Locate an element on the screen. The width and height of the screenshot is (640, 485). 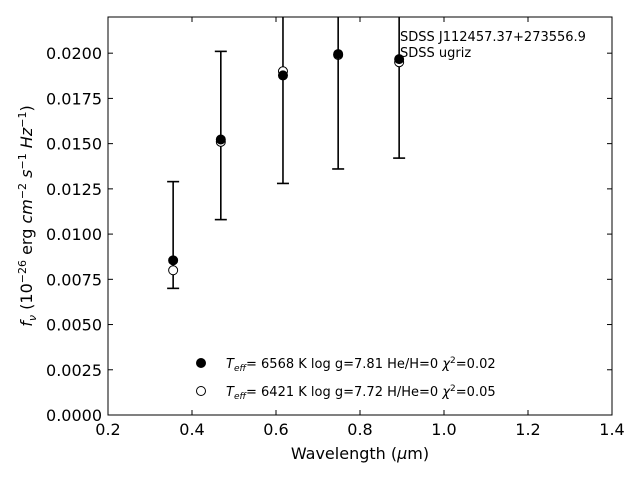
x-tick-label: 0.6 is located at coordinates (275, 429).